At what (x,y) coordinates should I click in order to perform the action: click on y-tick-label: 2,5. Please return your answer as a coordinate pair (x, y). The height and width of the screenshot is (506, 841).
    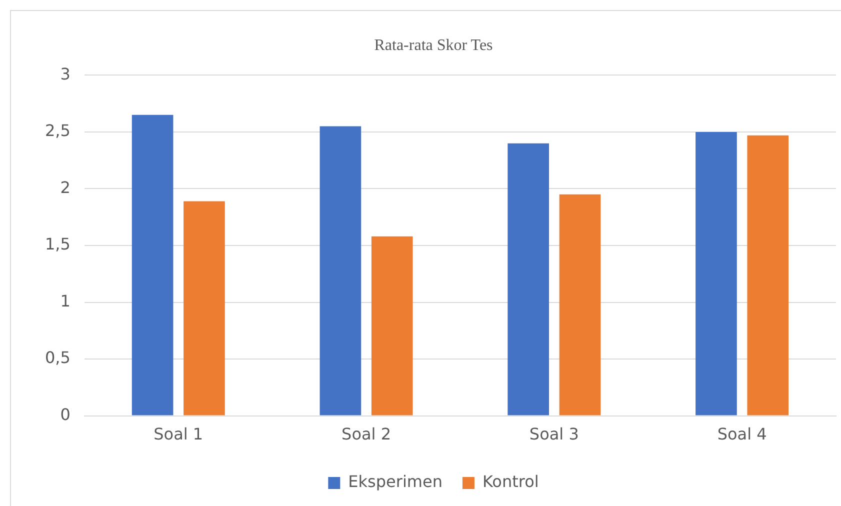
    Looking at the image, I should click on (57, 130).